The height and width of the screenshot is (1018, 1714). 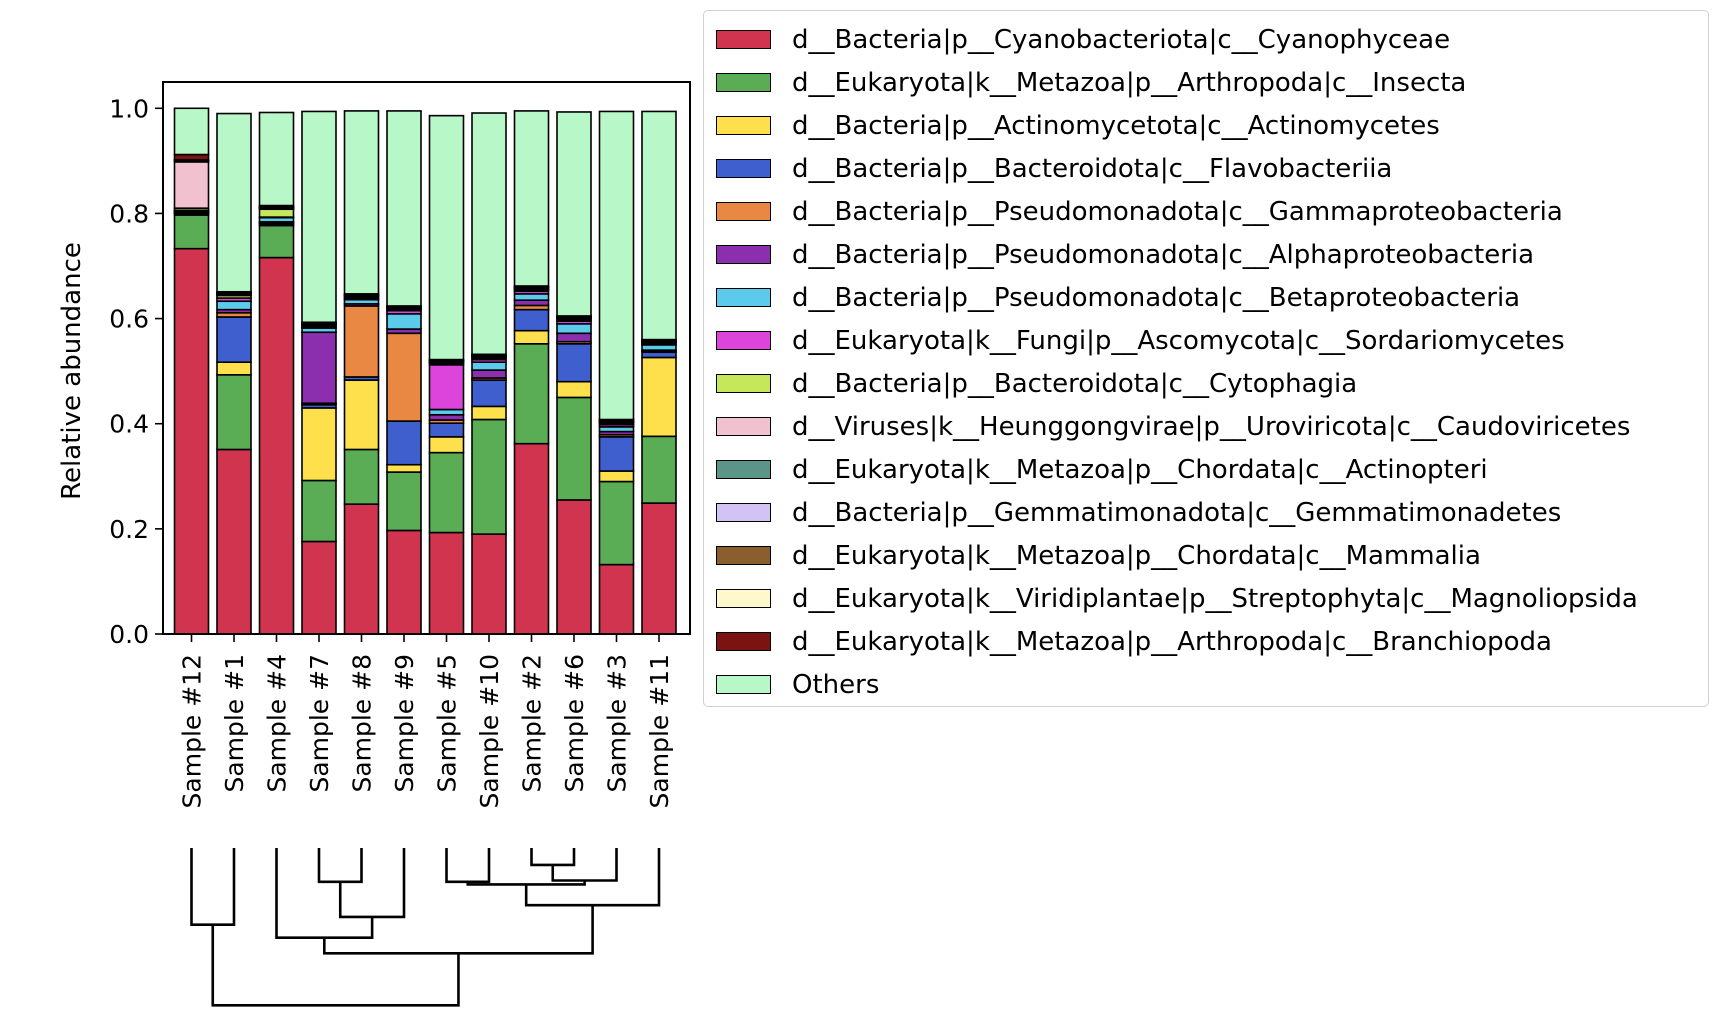 What do you see at coordinates (425, 927) in the screenshot?
I see `dendrogram` at bounding box center [425, 927].